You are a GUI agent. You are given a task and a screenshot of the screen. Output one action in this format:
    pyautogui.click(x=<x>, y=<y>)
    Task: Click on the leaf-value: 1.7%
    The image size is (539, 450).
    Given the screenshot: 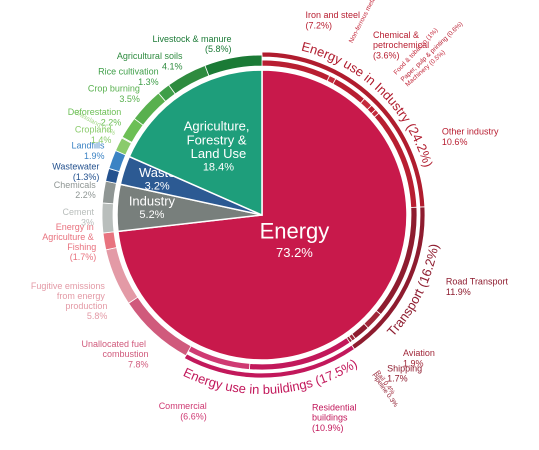 What is the action you would take?
    pyautogui.click(x=397, y=379)
    